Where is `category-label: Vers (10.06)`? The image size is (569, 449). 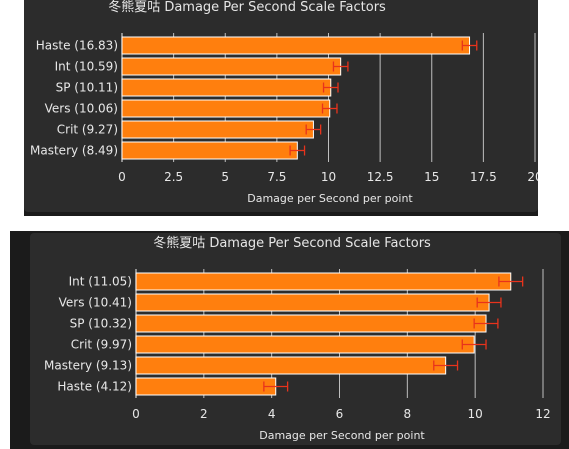
category-label: Vers (10.06) is located at coordinates (81, 109).